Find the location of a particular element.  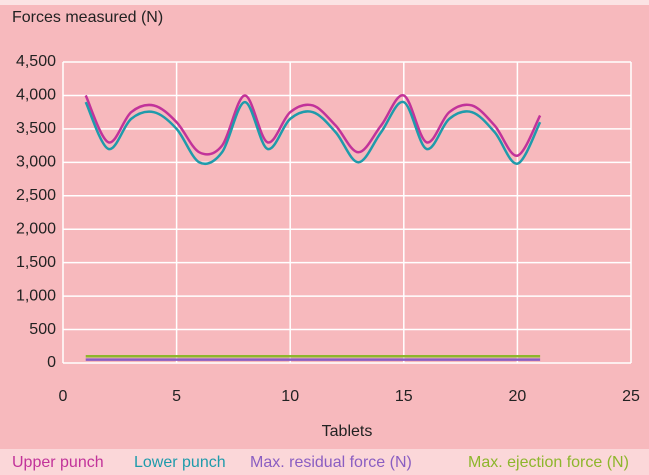

legend-entry: Max. ejection force (N) is located at coordinates (548, 462).